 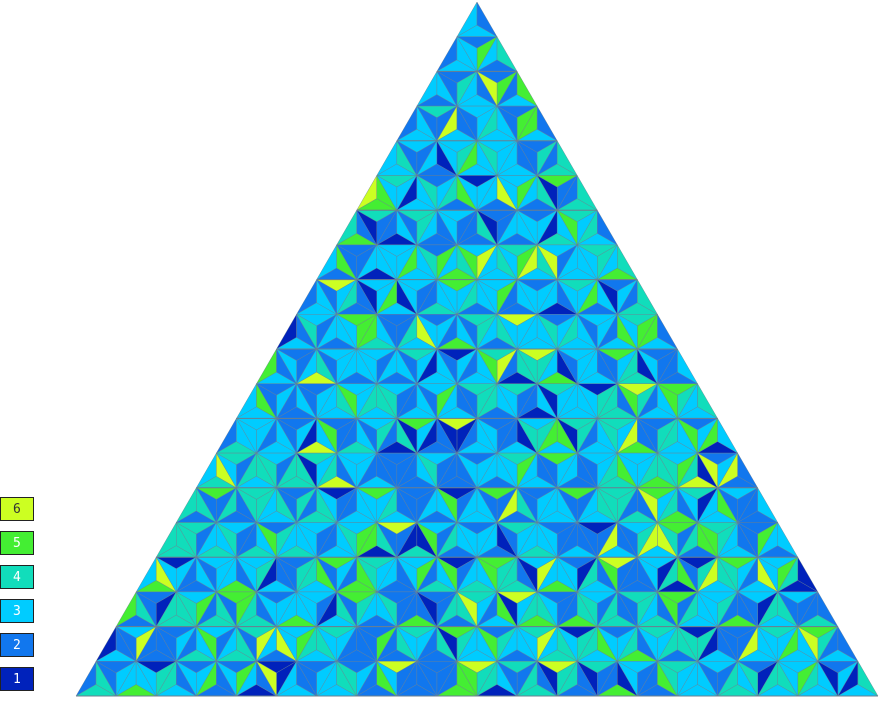 I want to click on legend-item-3: 3, so click(x=17, y=611).